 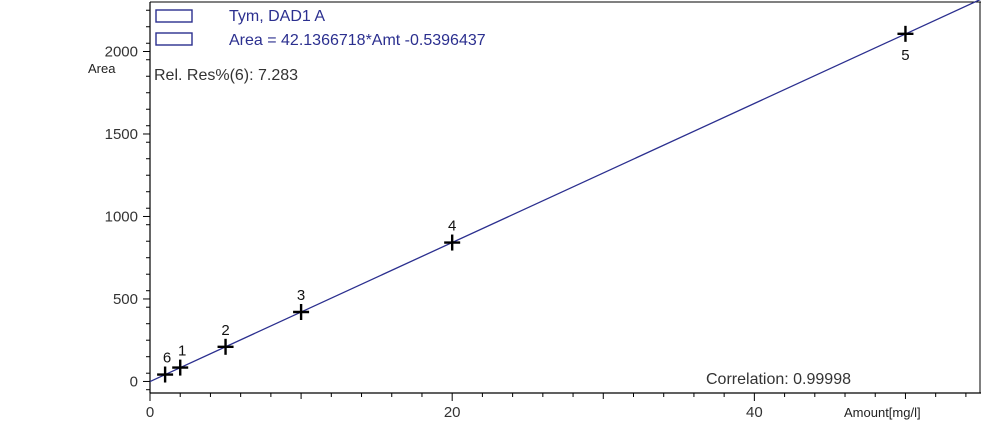 What do you see at coordinates (452, 226) in the screenshot?
I see `point-label-4: 4` at bounding box center [452, 226].